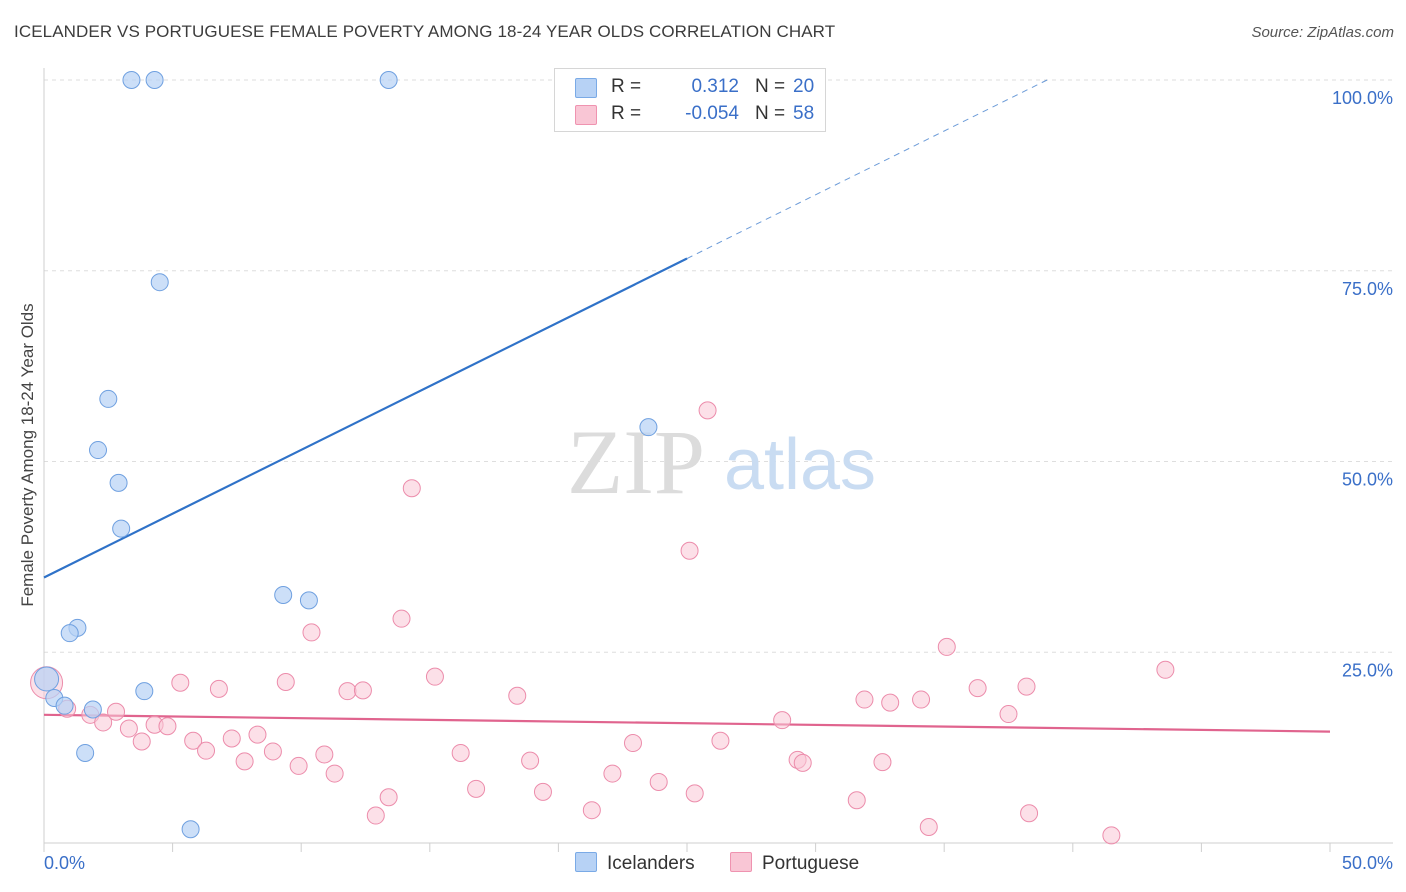 Image resolution: width=1406 pixels, height=892 pixels. I want to click on source-label: Source: ZipAtlas.com, so click(1322, 32).